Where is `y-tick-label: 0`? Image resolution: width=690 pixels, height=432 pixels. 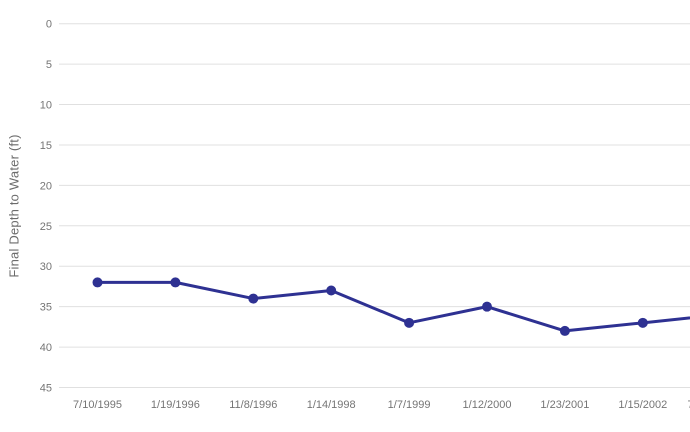 y-tick-label: 0 is located at coordinates (49, 25).